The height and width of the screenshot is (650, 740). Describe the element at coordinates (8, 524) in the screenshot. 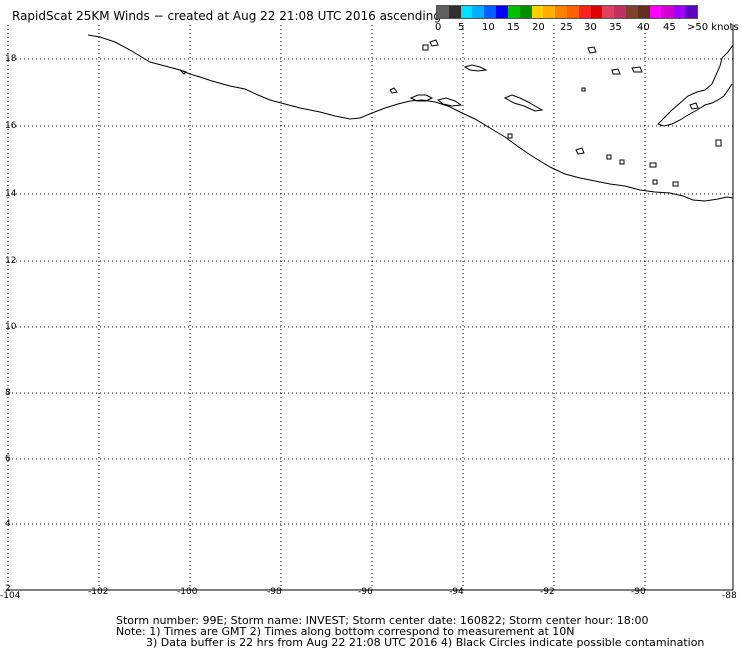

I see `lat-label: 4` at that location.